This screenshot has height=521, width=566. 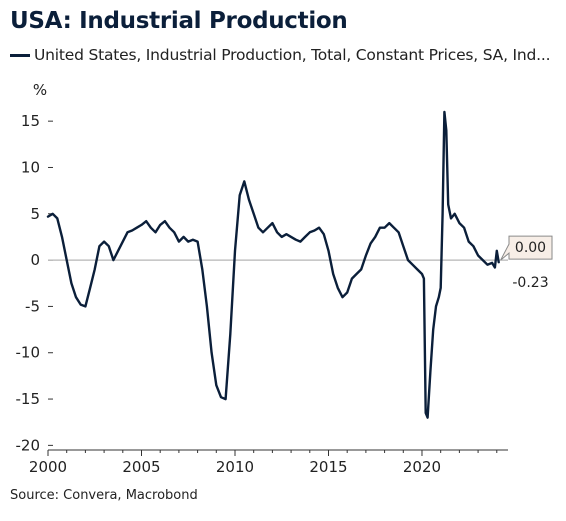 I want to click on value-callout-box, so click(x=526, y=248).